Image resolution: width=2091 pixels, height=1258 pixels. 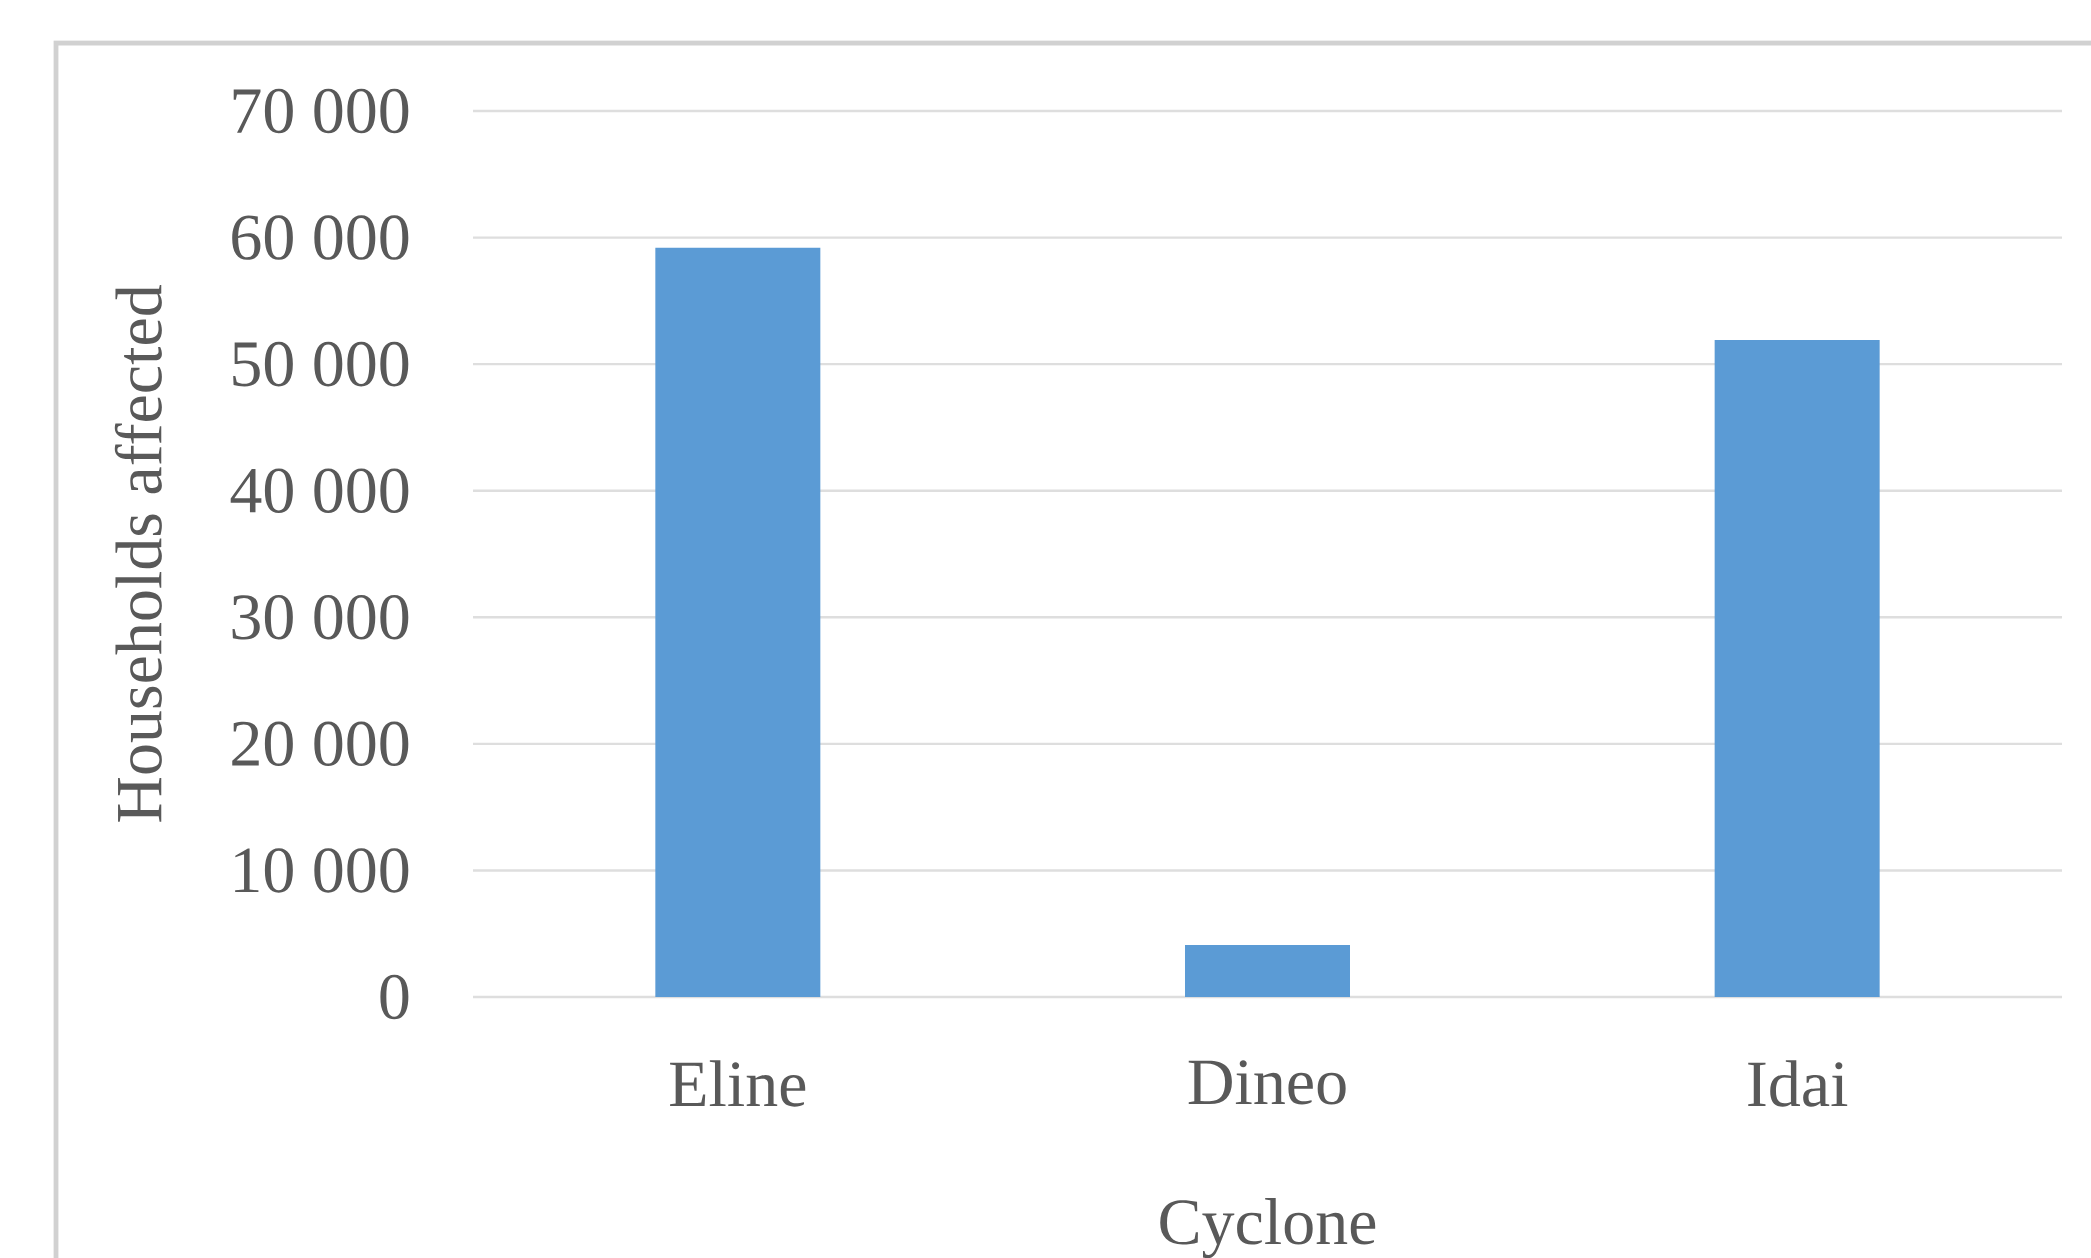 What do you see at coordinates (320, 237) in the screenshot?
I see `y-tick-label: 60 000` at bounding box center [320, 237].